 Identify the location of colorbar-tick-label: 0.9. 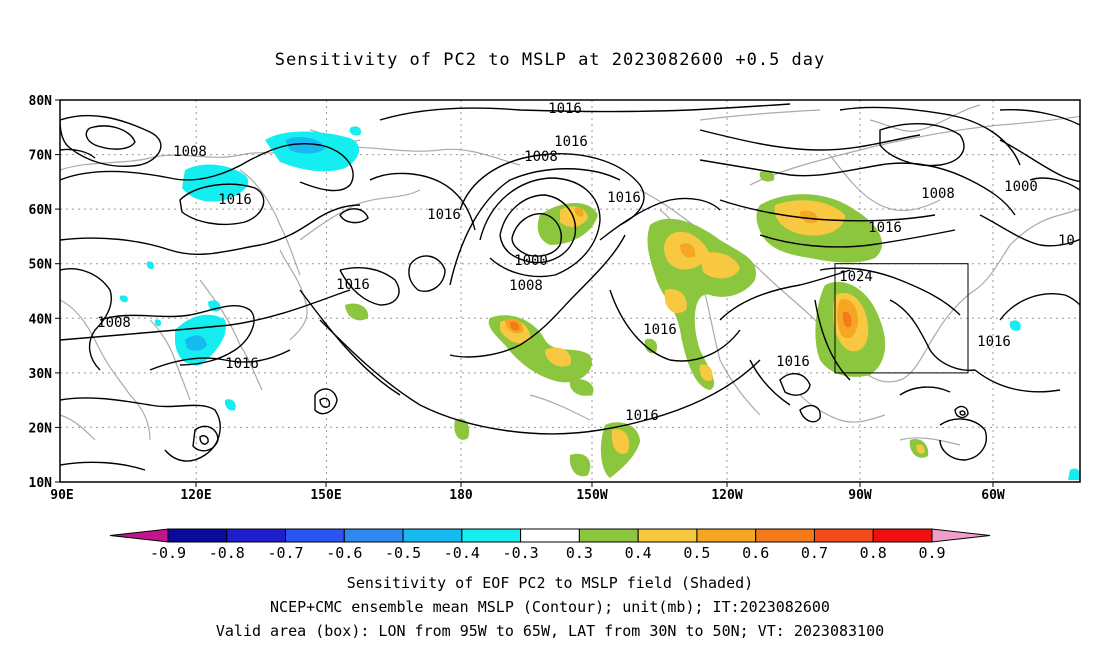
(931, 553).